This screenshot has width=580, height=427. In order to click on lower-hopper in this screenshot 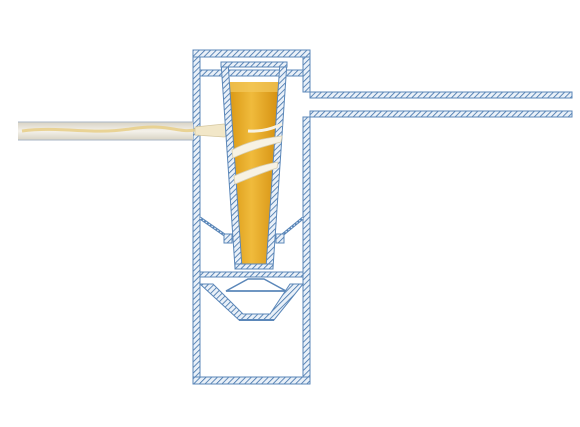, I will do `click(251, 296)`.